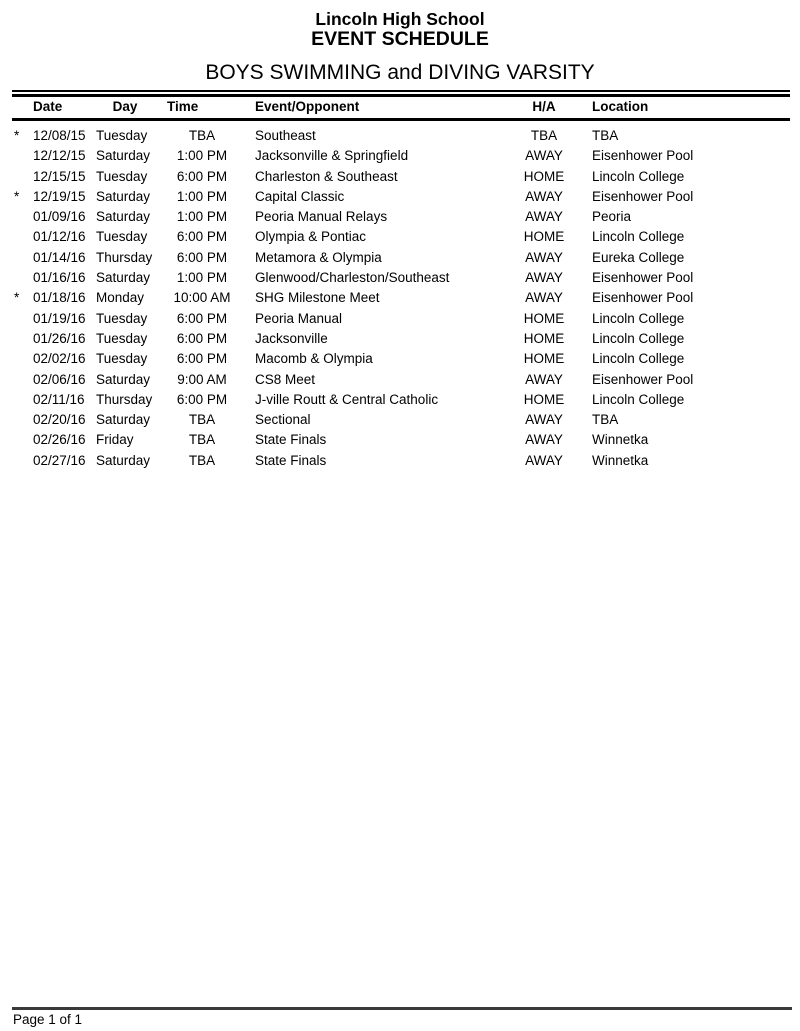 Image resolution: width=800 pixels, height=1031 pixels. What do you see at coordinates (59, 196) in the screenshot?
I see `row-date: 12/19/15` at bounding box center [59, 196].